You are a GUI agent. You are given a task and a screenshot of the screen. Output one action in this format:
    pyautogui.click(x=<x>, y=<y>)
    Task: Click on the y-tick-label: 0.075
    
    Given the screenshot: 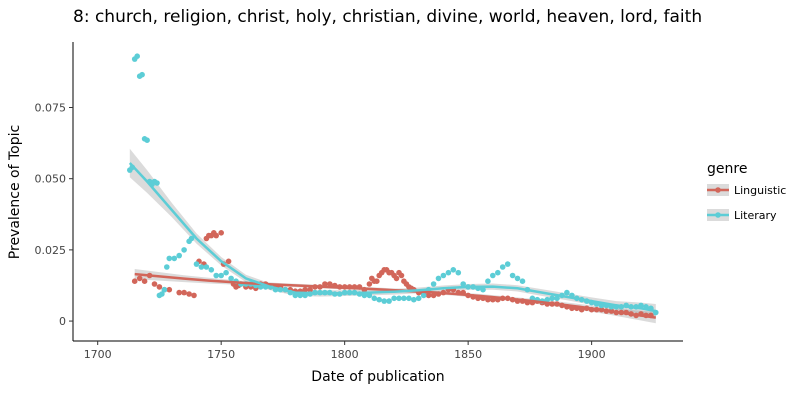 What is the action you would take?
    pyautogui.click(x=51, y=107)
    